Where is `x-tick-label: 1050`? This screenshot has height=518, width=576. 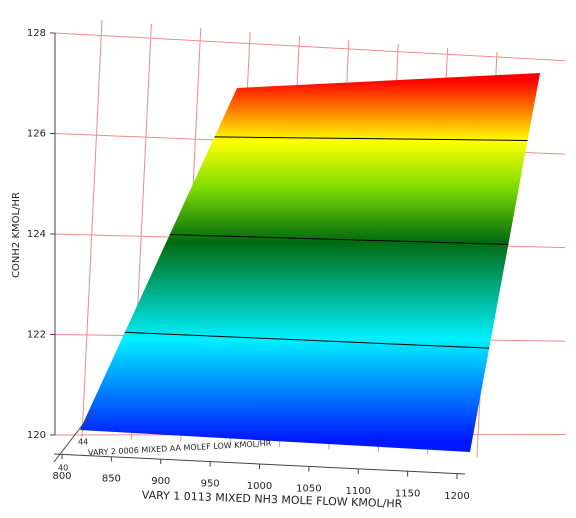
x-tick-label: 1050 is located at coordinates (308, 489).